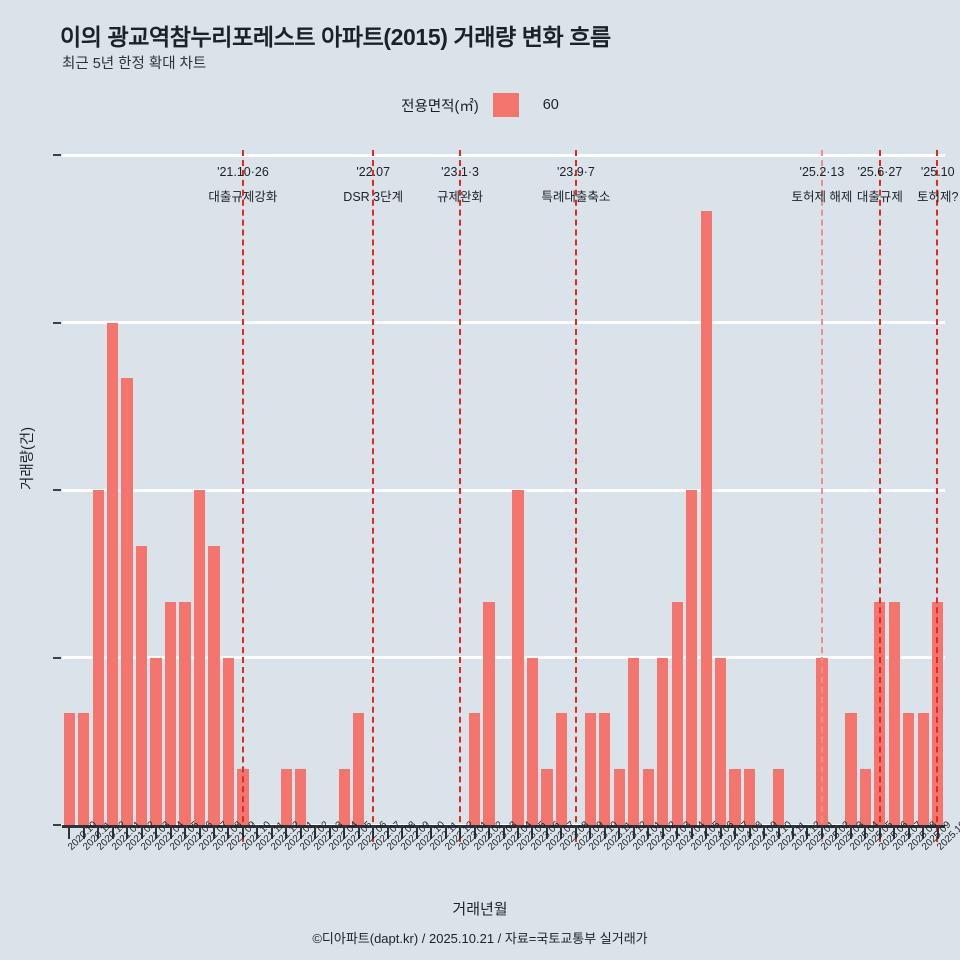  What do you see at coordinates (550, 105) in the screenshot?
I see `legend-label-60: 60` at bounding box center [550, 105].